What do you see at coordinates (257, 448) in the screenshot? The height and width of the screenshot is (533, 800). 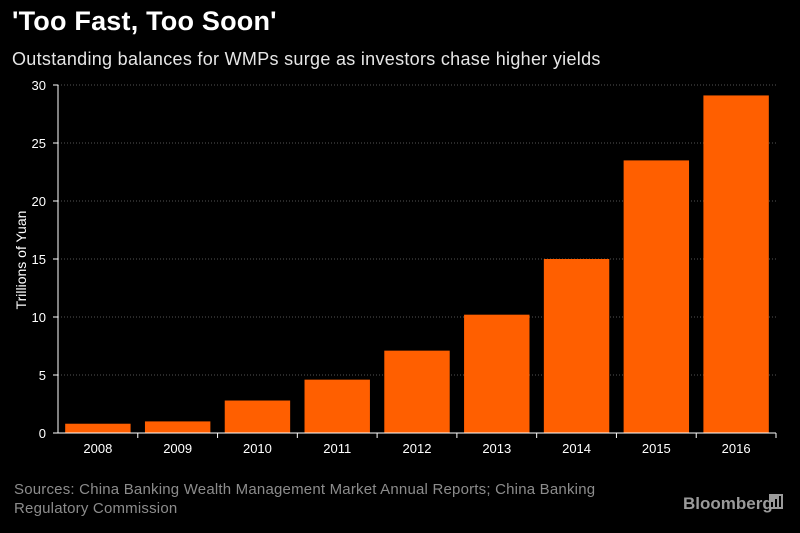 I see `x-tick-label: 2010` at bounding box center [257, 448].